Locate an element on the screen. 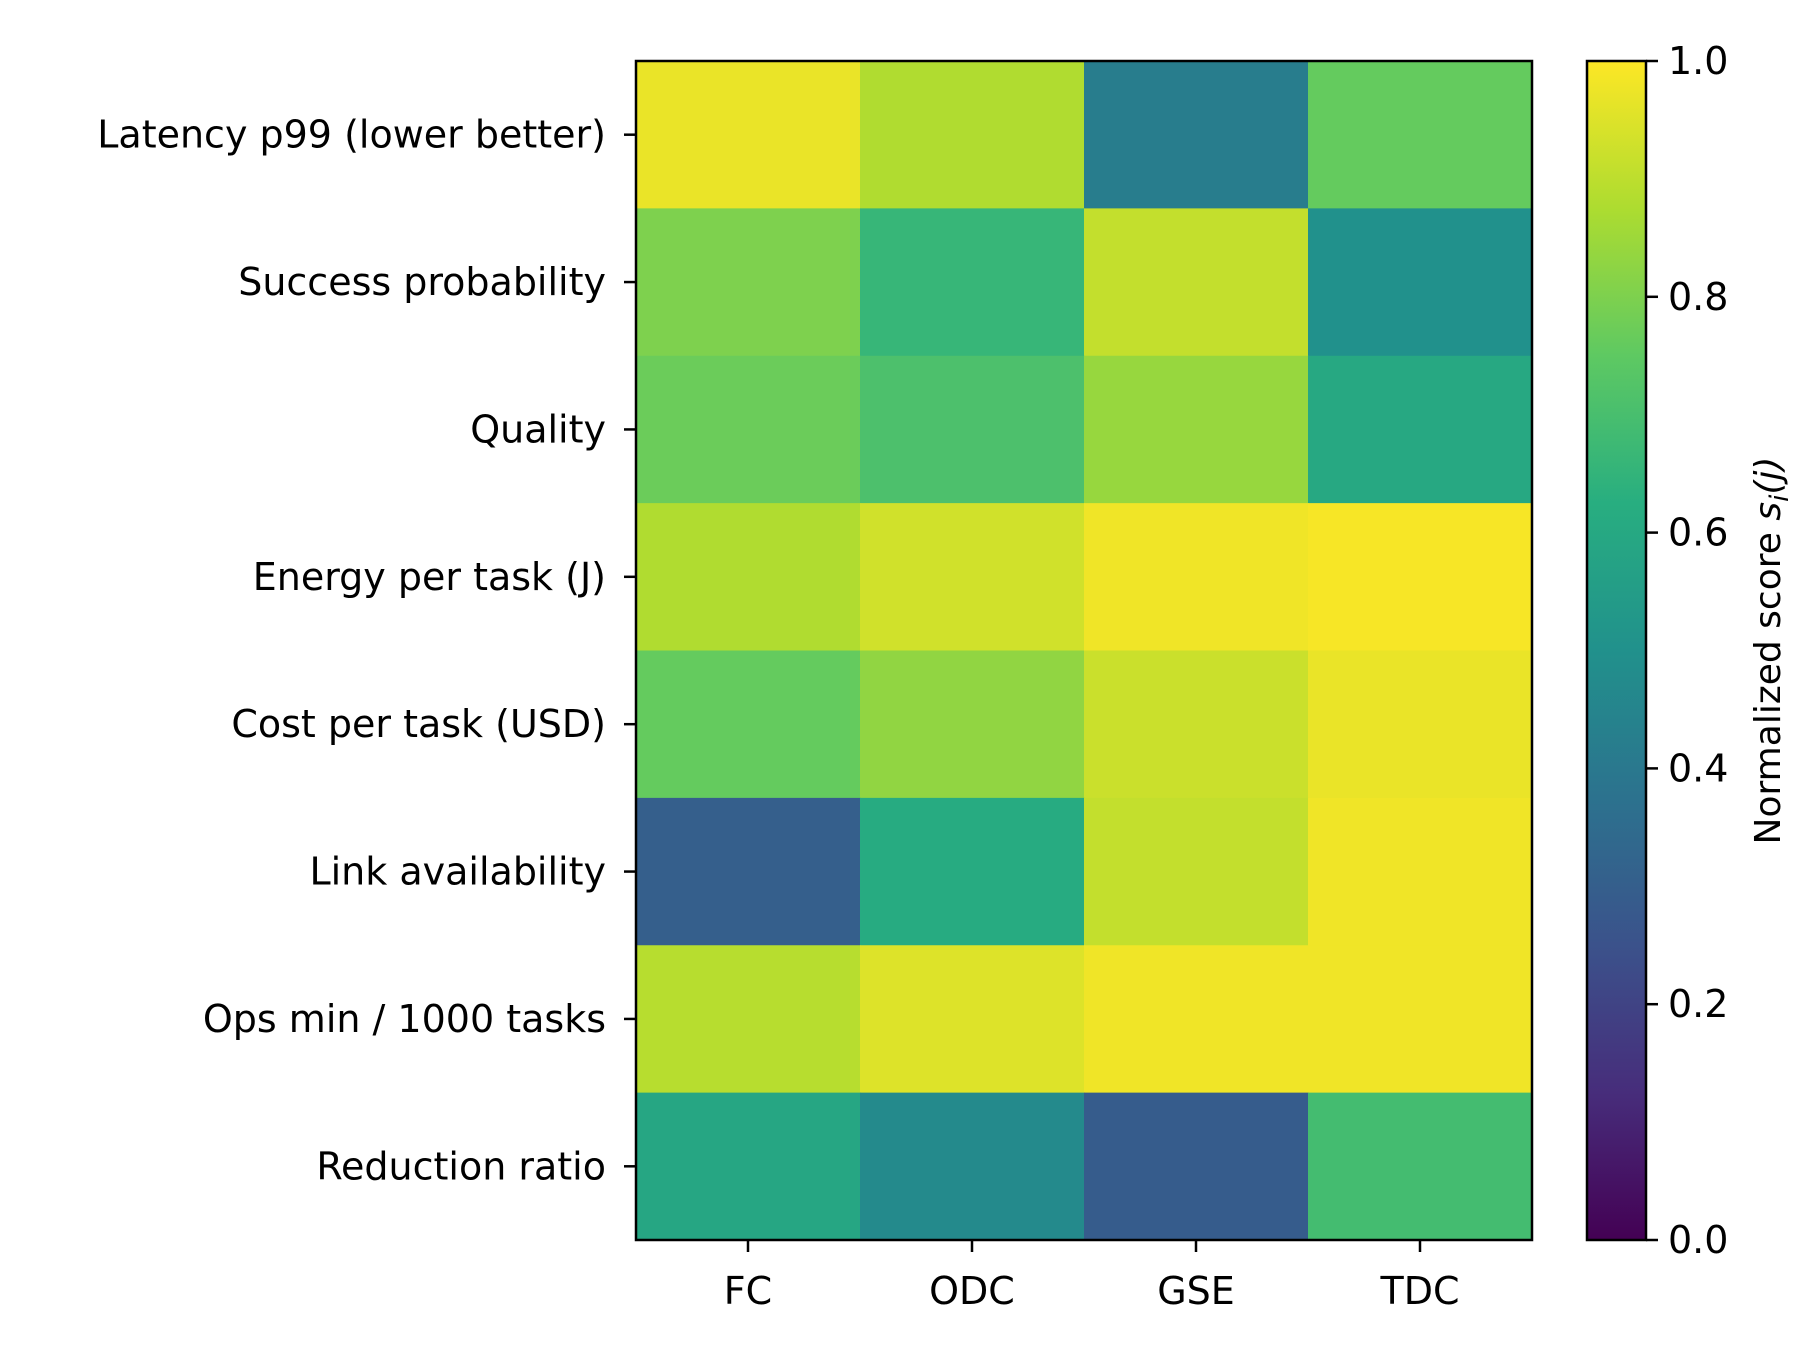  x-tick-label: FC is located at coordinates (748, 1291).